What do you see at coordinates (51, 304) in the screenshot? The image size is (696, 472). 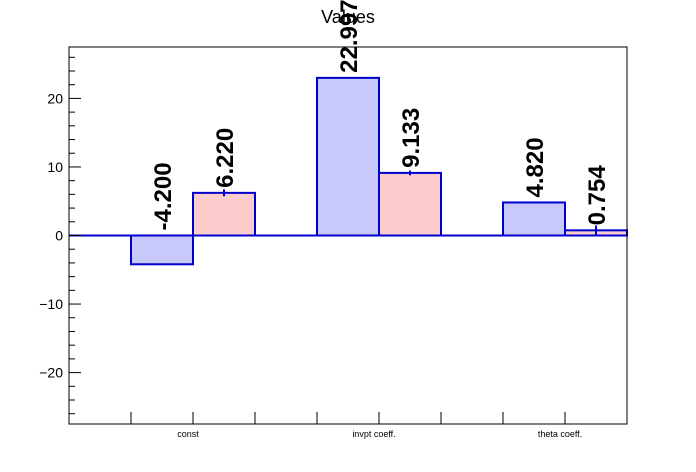 I see `y-tick-label: −10` at bounding box center [51, 304].